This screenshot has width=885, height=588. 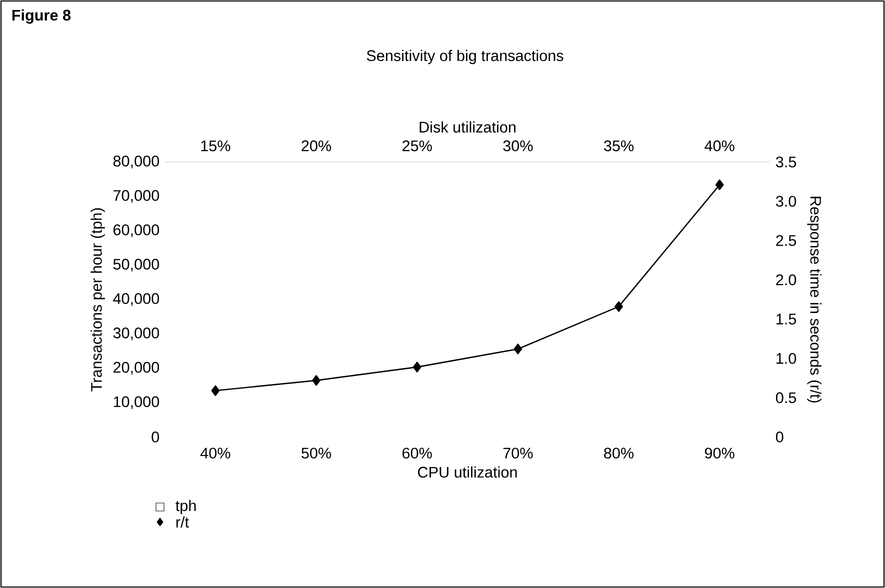 I want to click on y-tick-label: 30,000, so click(x=136, y=334).